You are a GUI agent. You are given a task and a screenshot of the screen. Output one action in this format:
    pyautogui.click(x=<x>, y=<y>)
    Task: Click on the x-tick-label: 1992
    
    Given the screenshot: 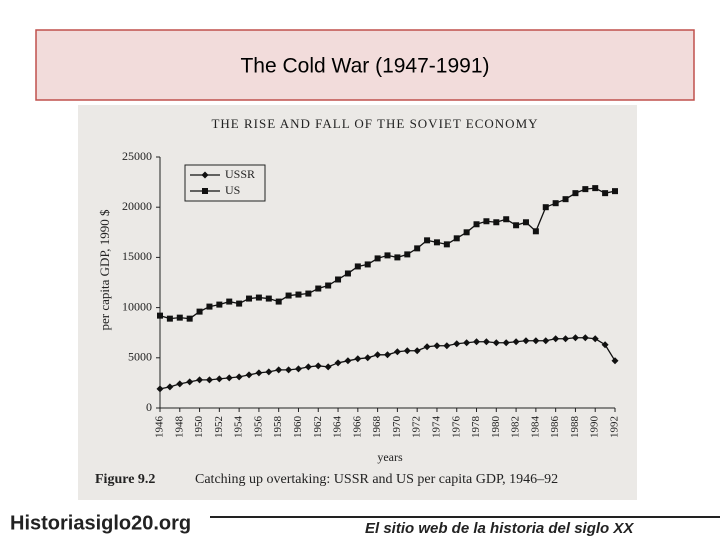 What is the action you would take?
    pyautogui.click(x=615, y=427)
    